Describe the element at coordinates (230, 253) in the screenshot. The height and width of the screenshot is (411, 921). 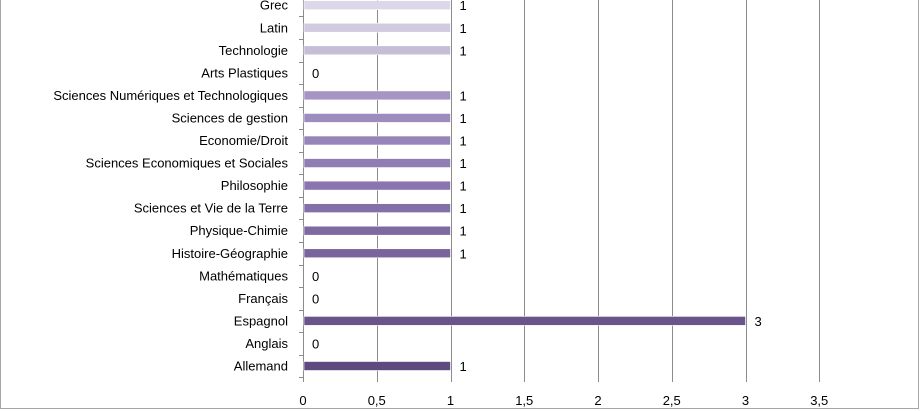
I see `category-label: Histoire-Géographie` at that location.